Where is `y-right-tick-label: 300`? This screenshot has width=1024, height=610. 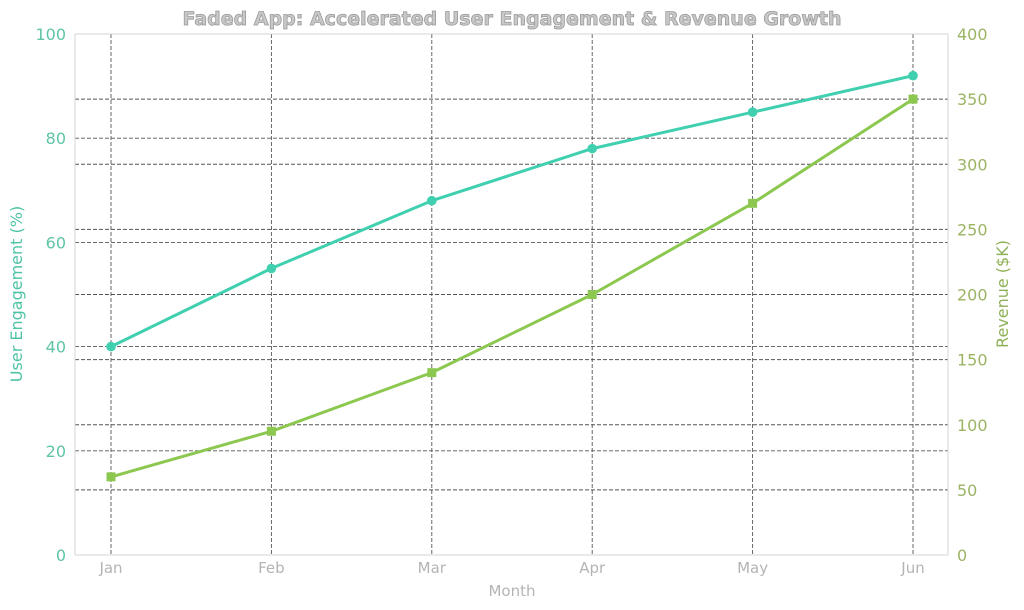
y-right-tick-label: 300 is located at coordinates (972, 164).